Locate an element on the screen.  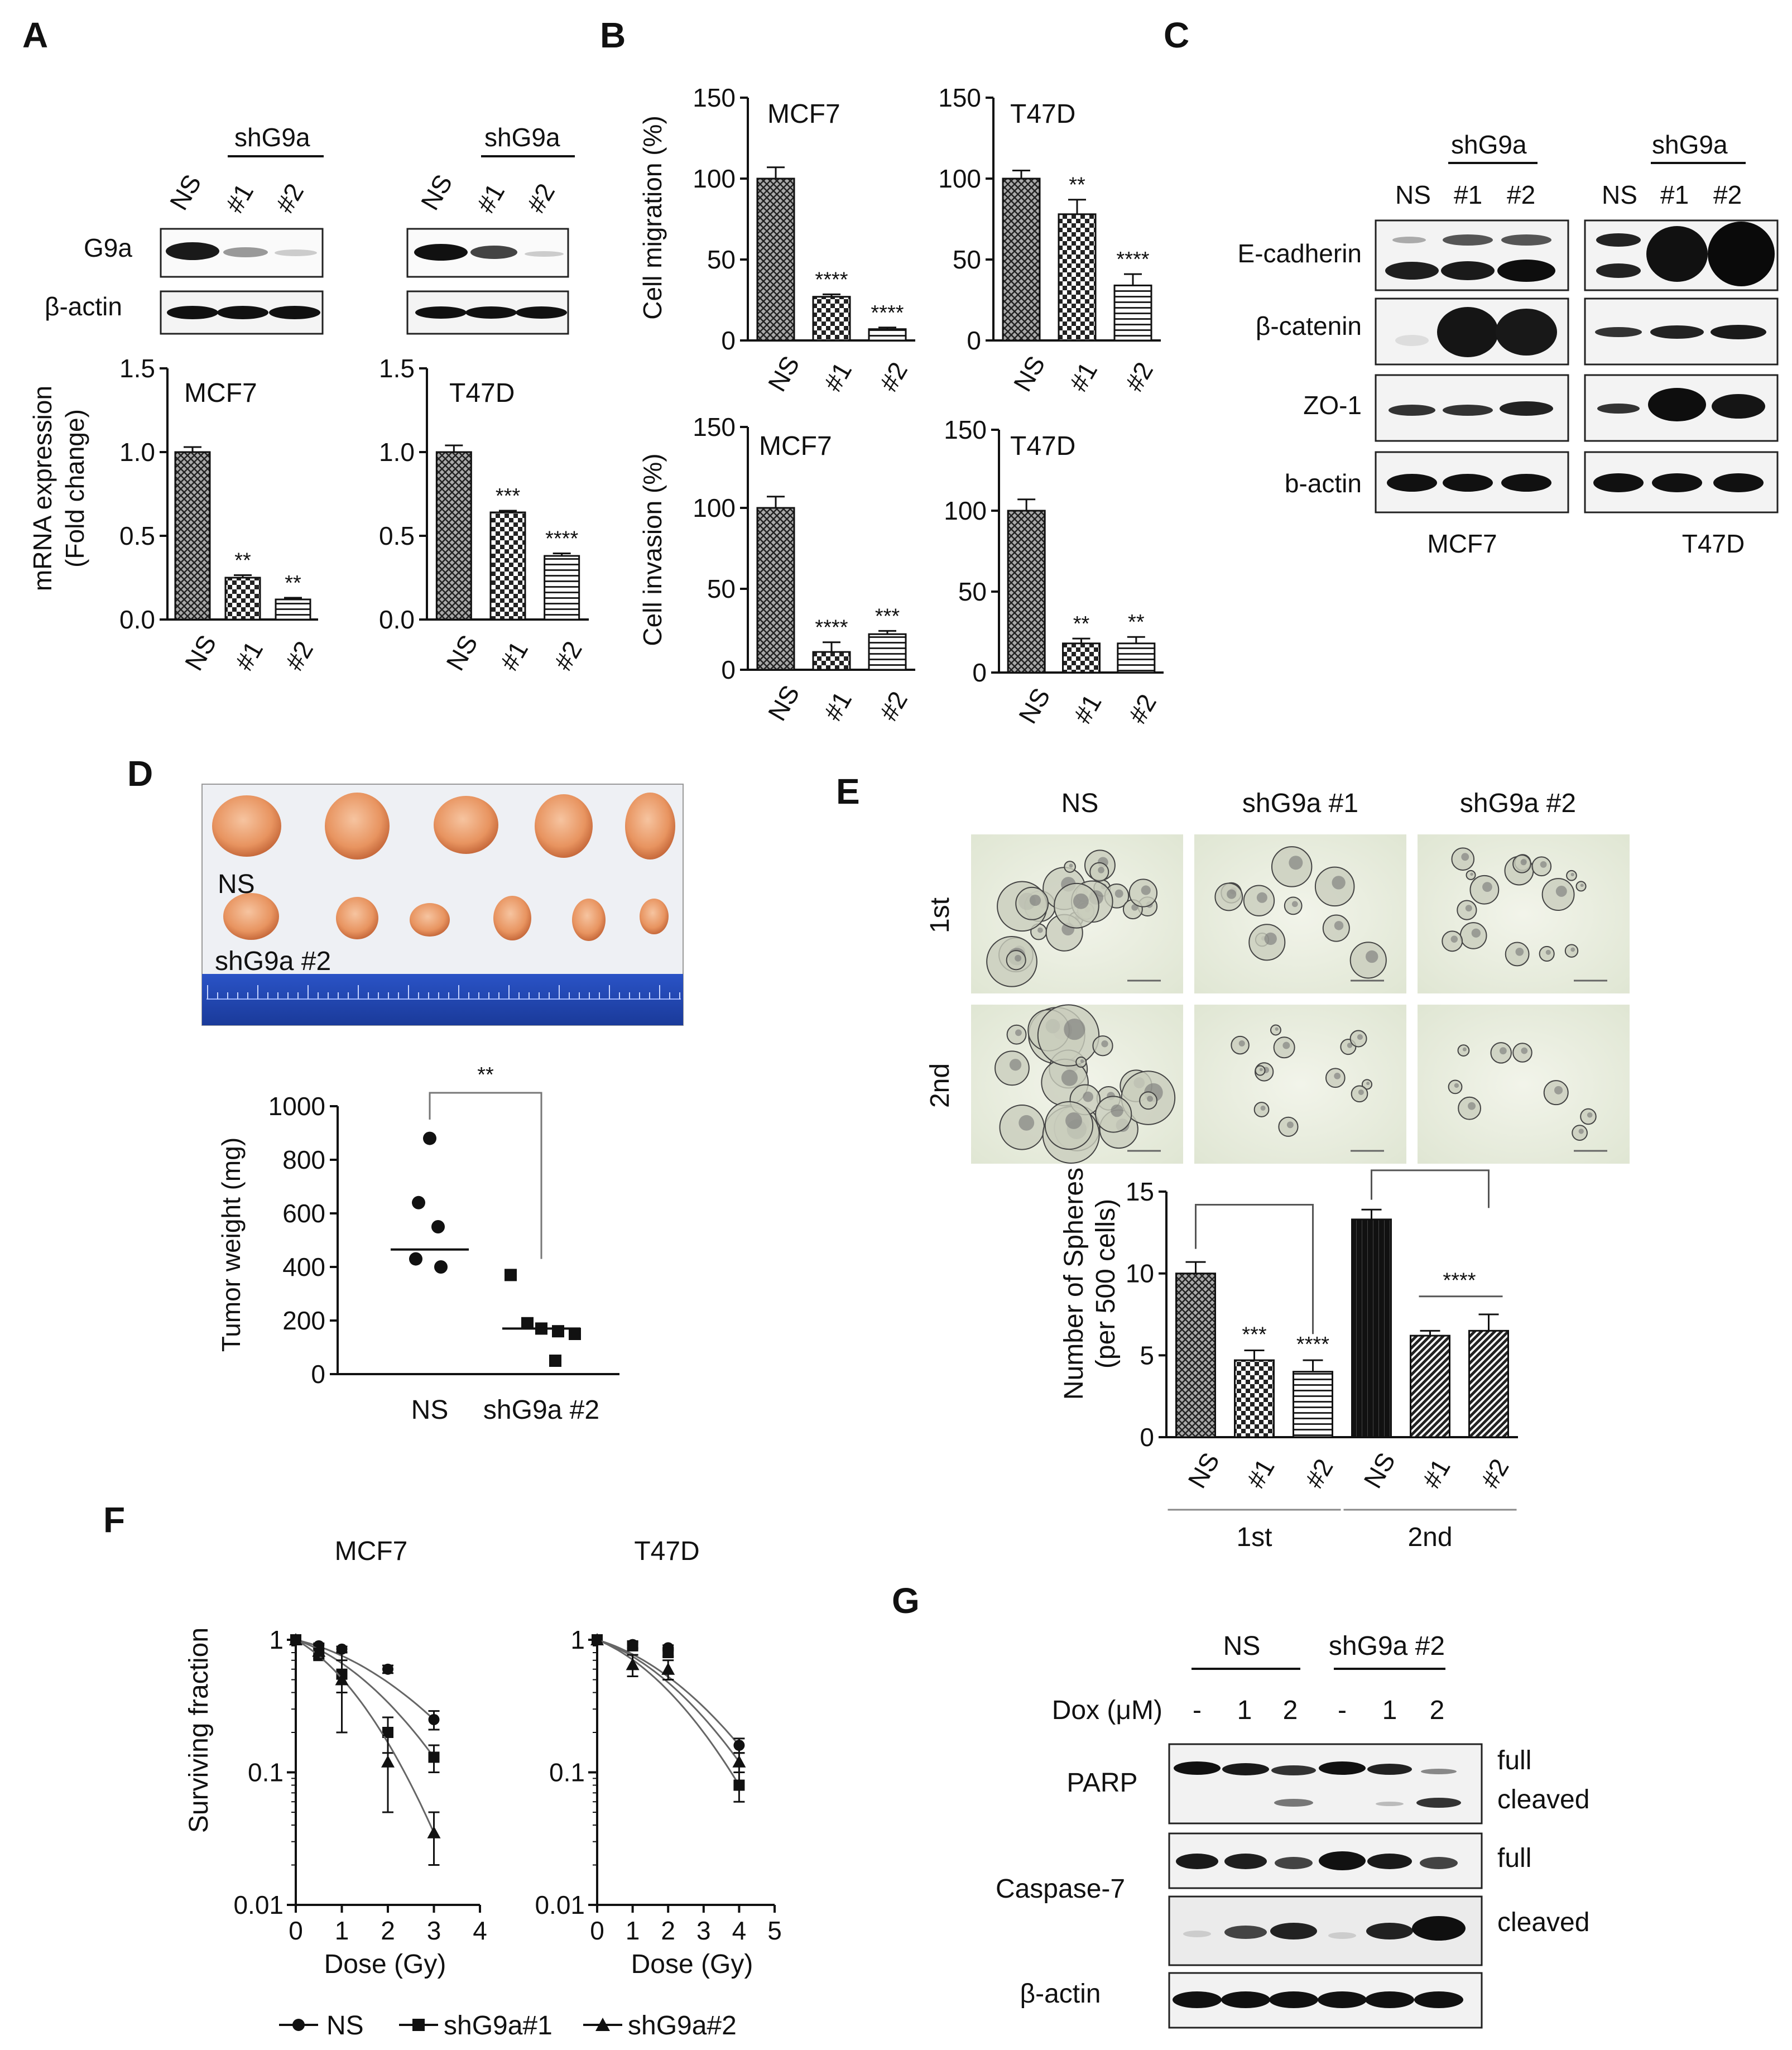
shg9a-label: shG9a is located at coordinates (272, 137).